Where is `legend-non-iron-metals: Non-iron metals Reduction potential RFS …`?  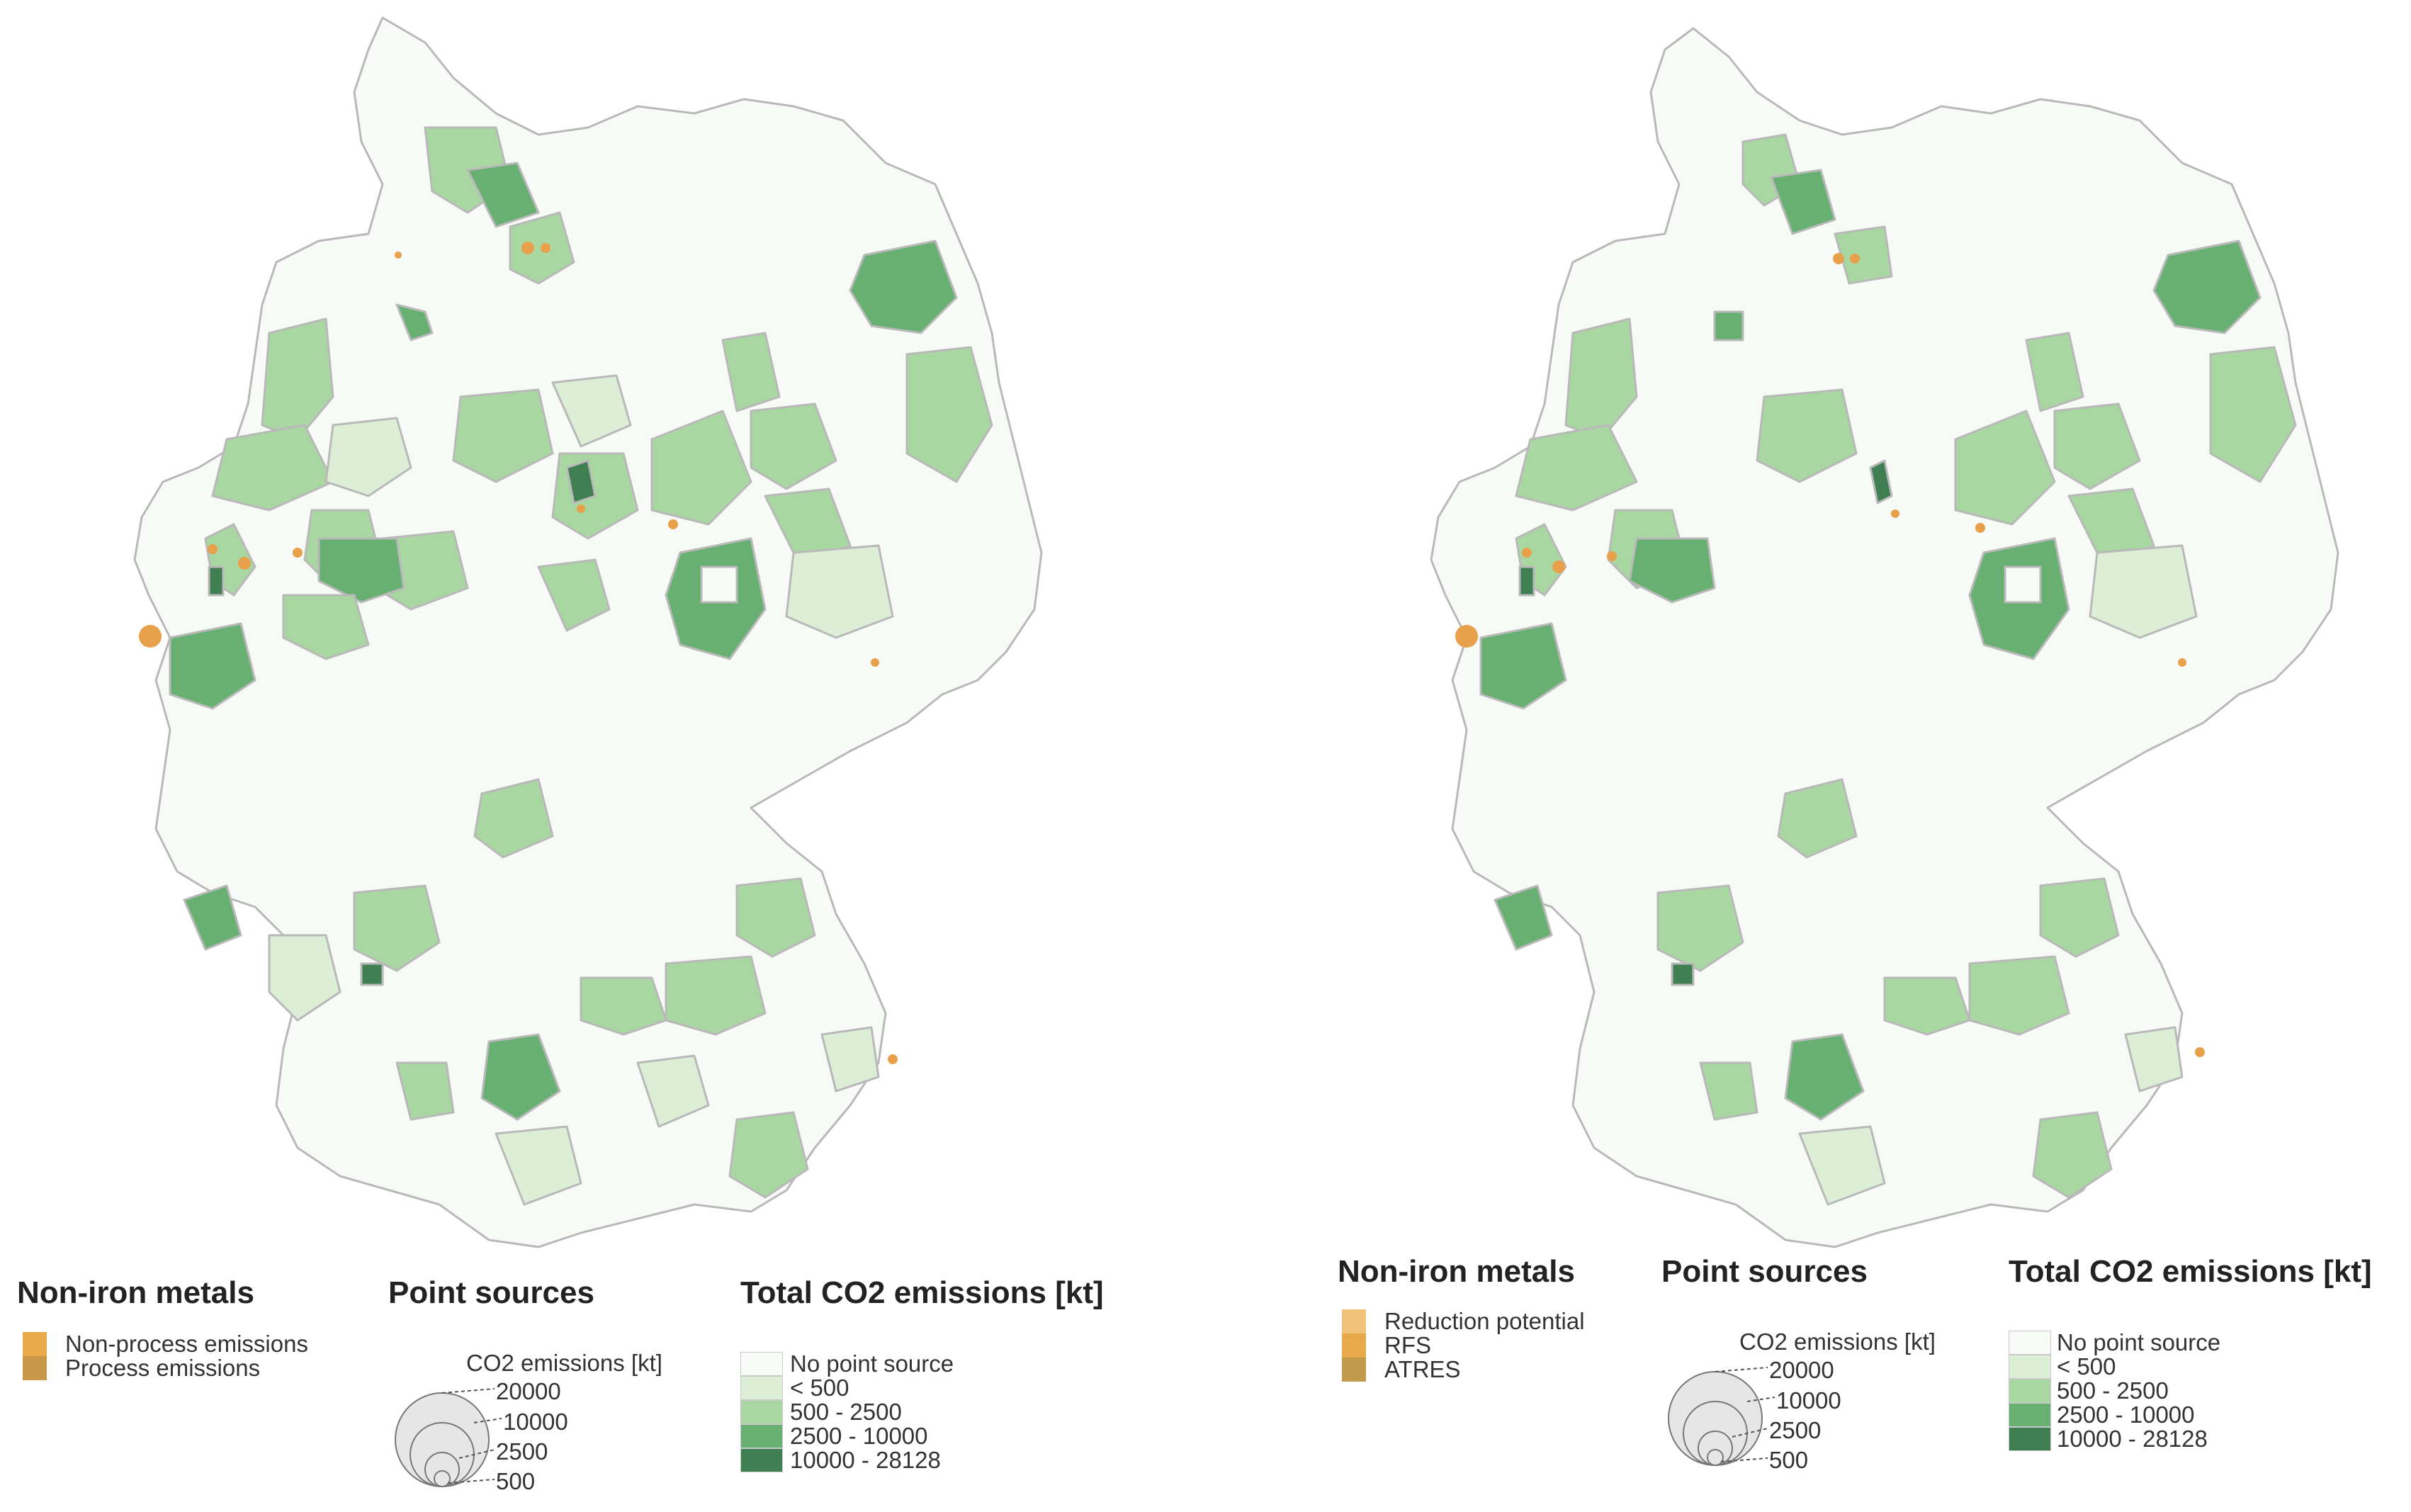 legend-non-iron-metals: Non-iron metals Reduction potential RFS … is located at coordinates (1486, 1325).